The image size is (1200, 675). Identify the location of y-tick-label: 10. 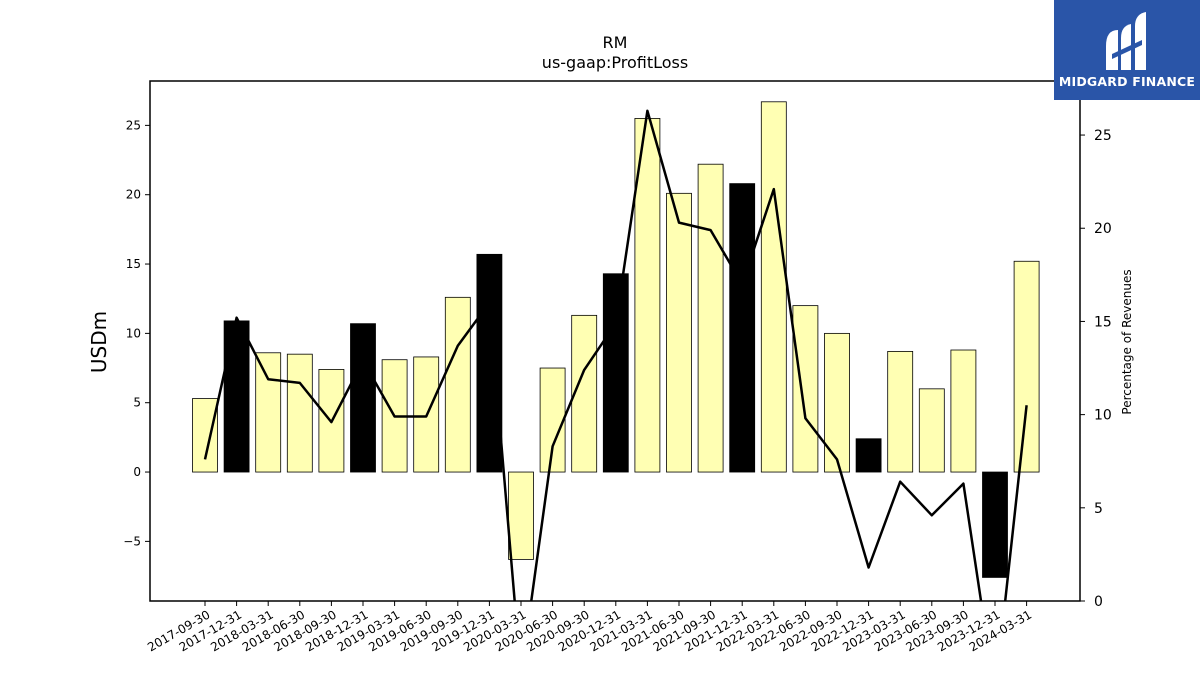
(133, 333).